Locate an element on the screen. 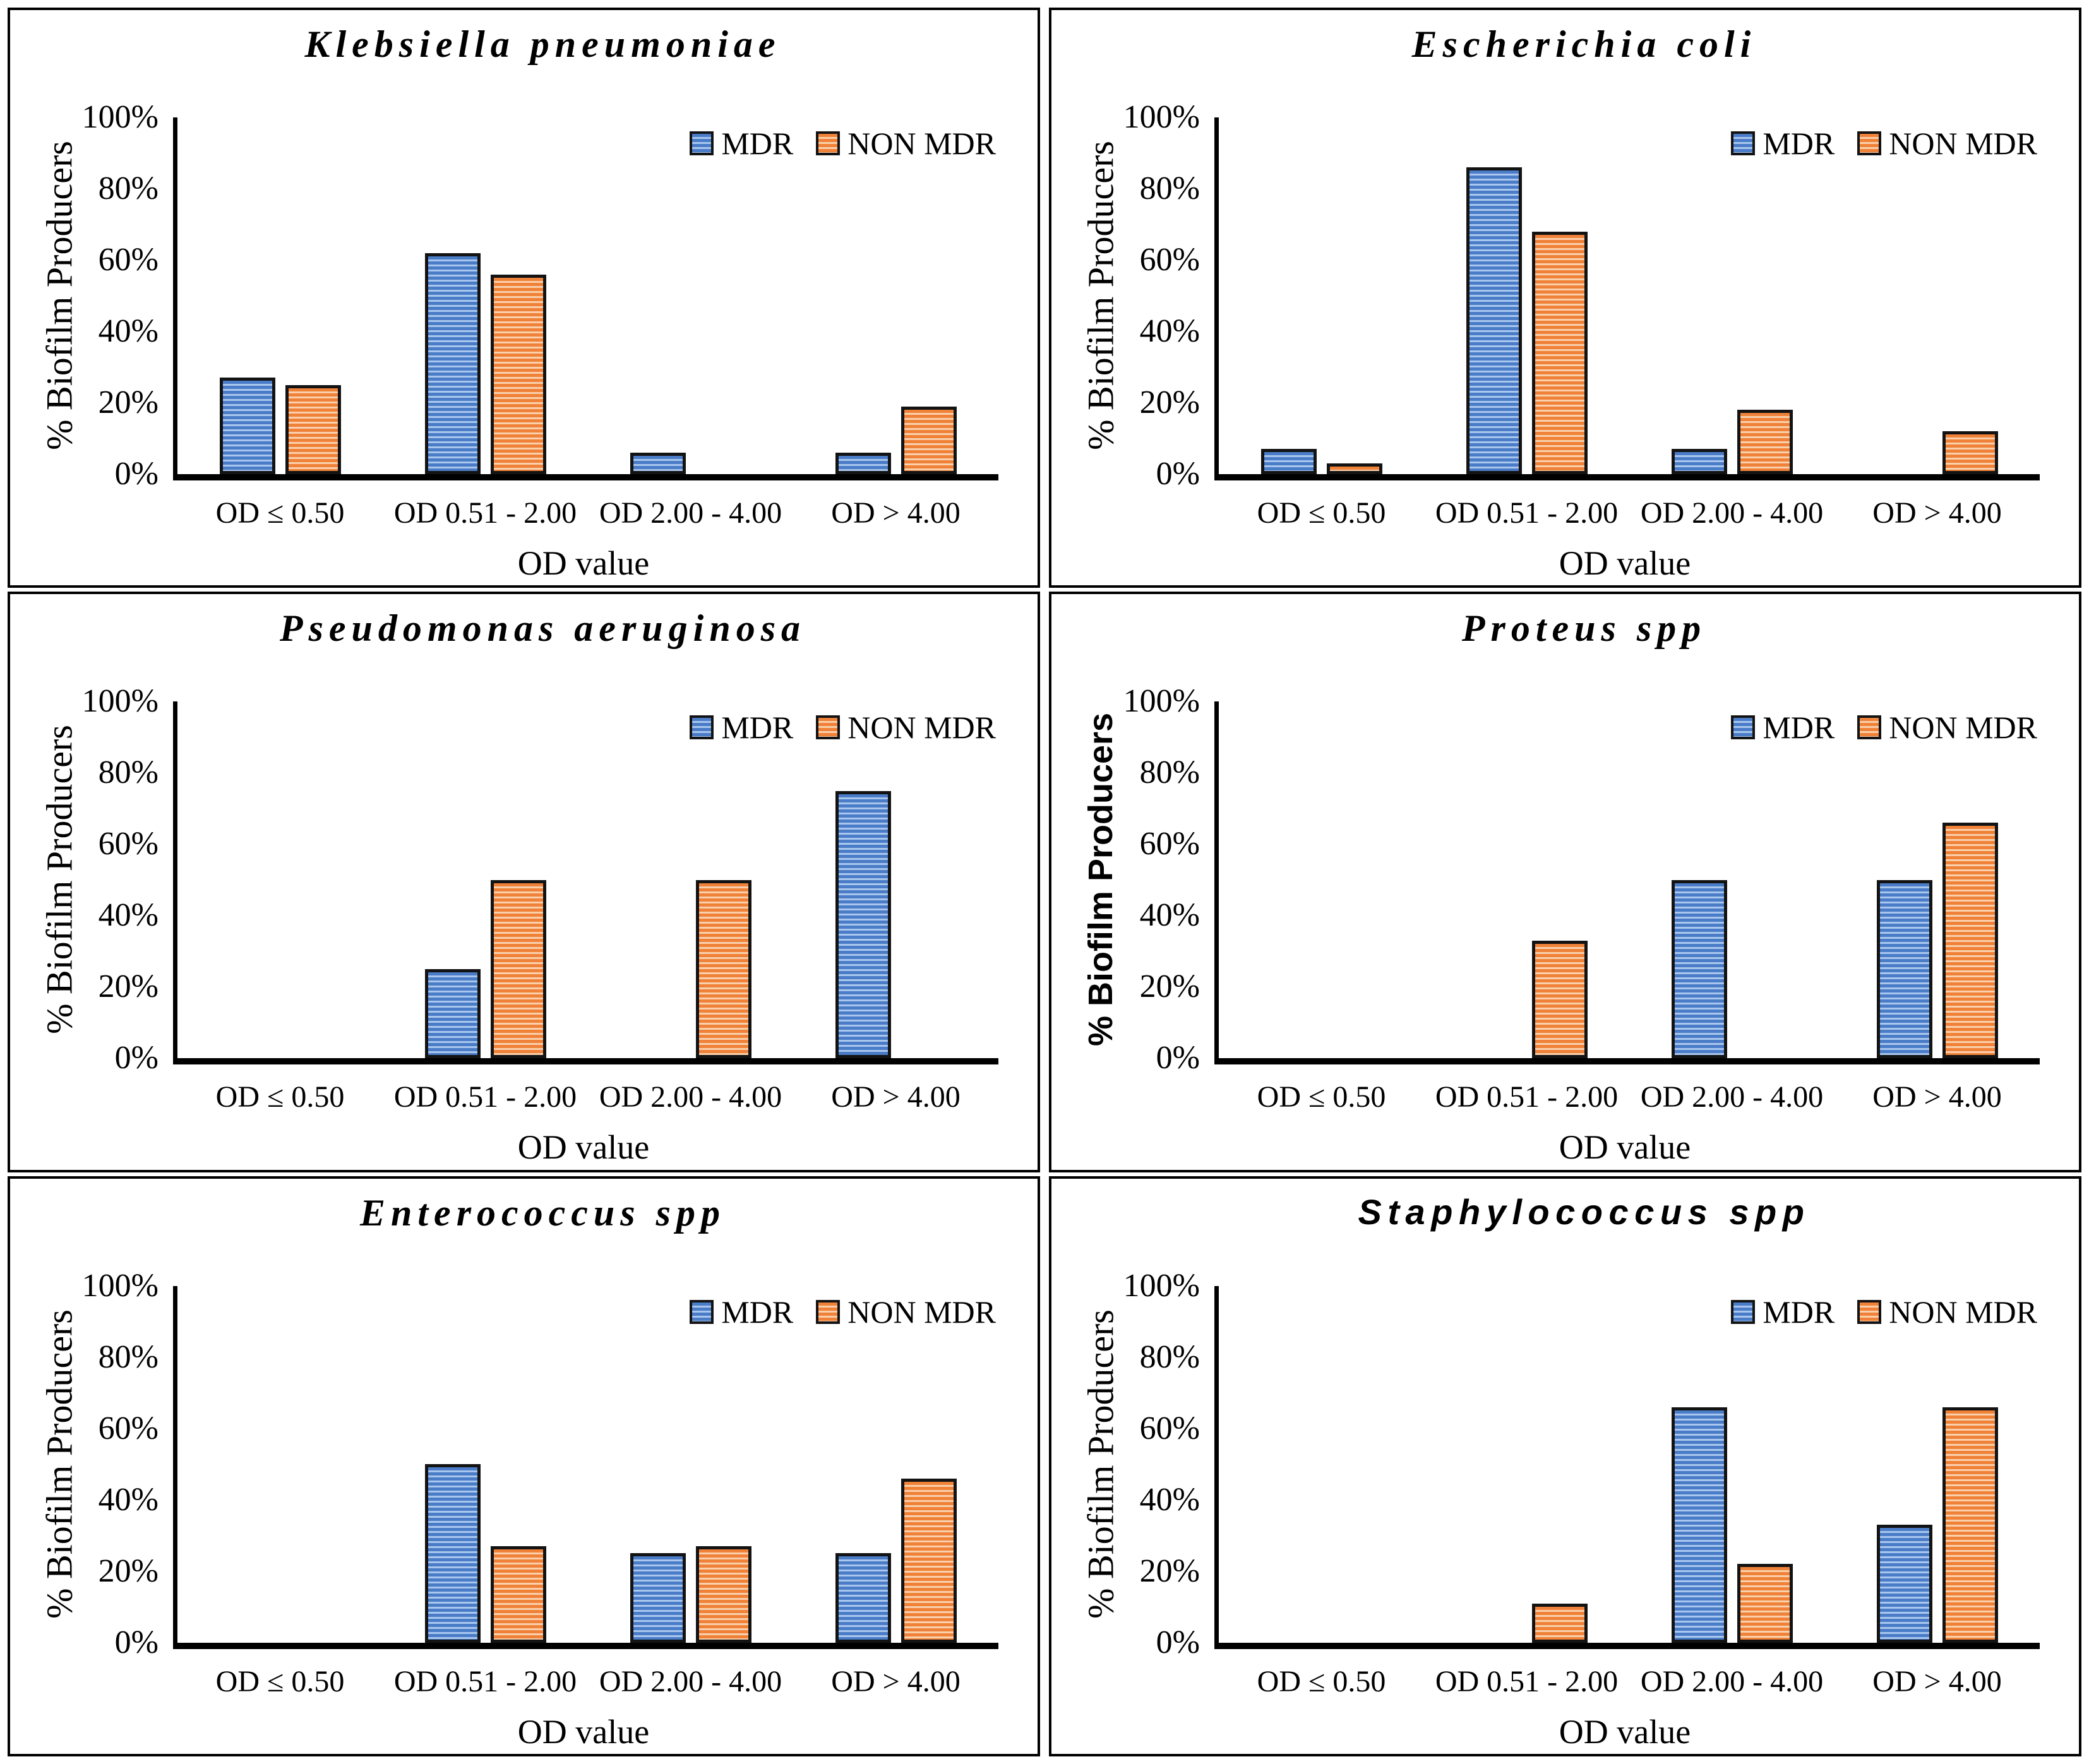 The width and height of the screenshot is (2089, 1764). chart-title: Escherichia coli is located at coordinates (1584, 44).